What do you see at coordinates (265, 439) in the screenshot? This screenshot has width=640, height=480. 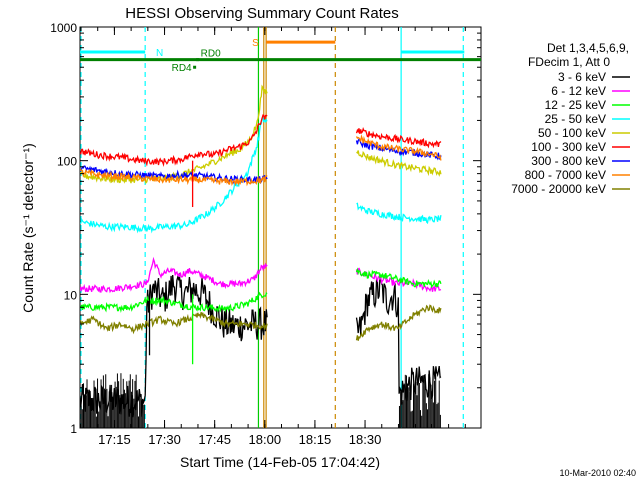 I see `x-tick-label: 18:00` at bounding box center [265, 439].